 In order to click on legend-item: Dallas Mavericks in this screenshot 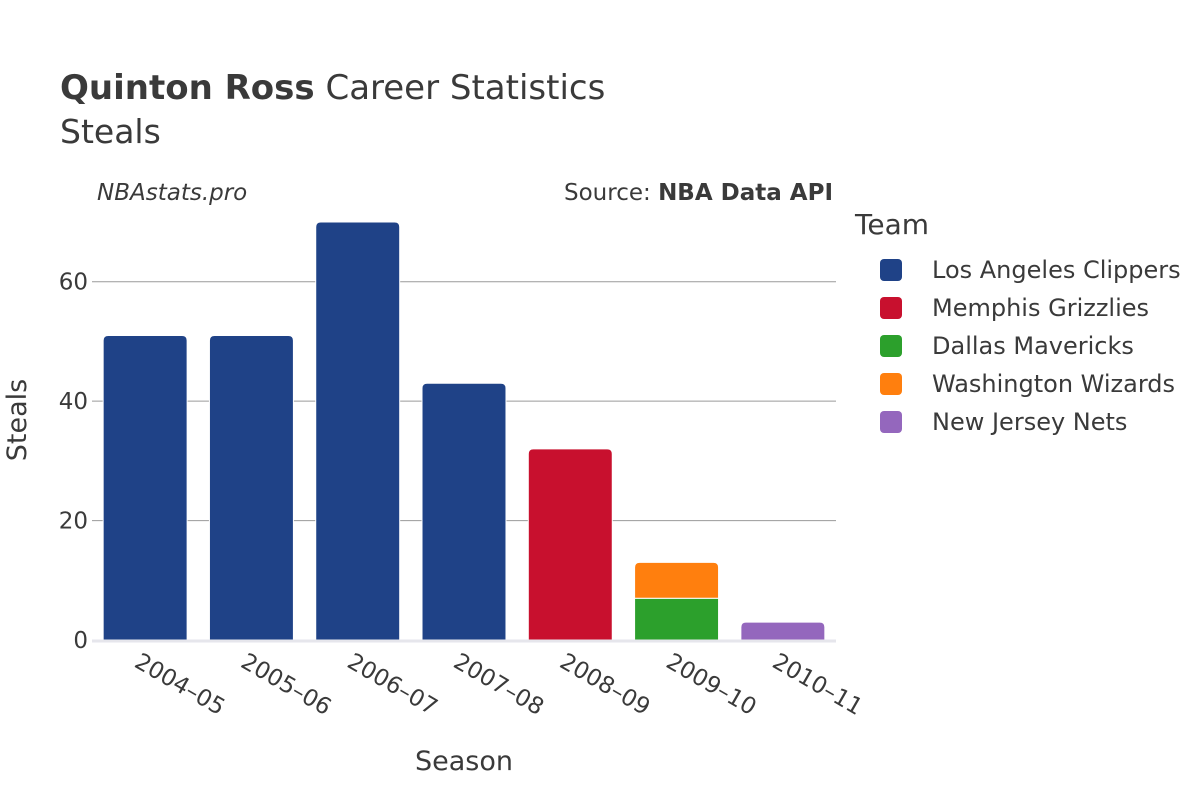, I will do `click(1018, 346)`.